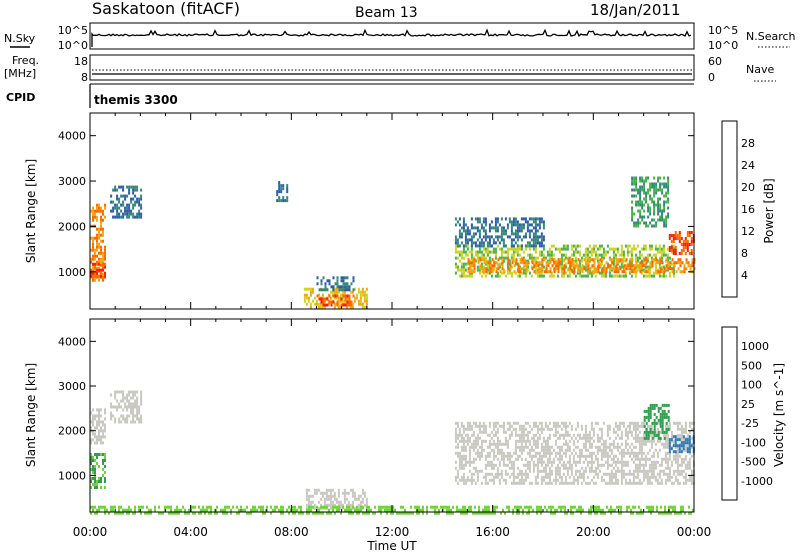 Image resolution: width=800 pixels, height=558 pixels. What do you see at coordinates (72, 272) in the screenshot?
I see `power-y-tick-0: 1000` at bounding box center [72, 272].